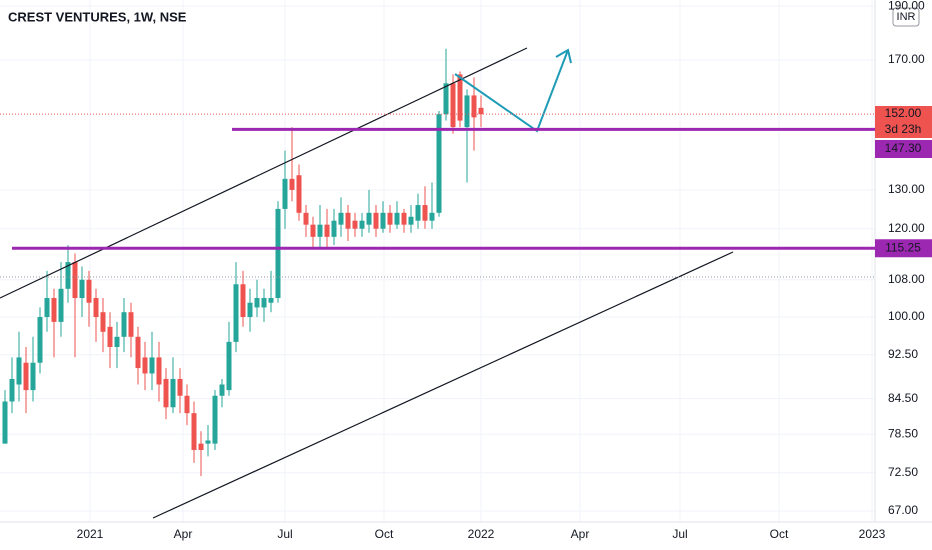 The height and width of the screenshot is (550, 932). I want to click on y-tick-label: 100.00, so click(906, 316).